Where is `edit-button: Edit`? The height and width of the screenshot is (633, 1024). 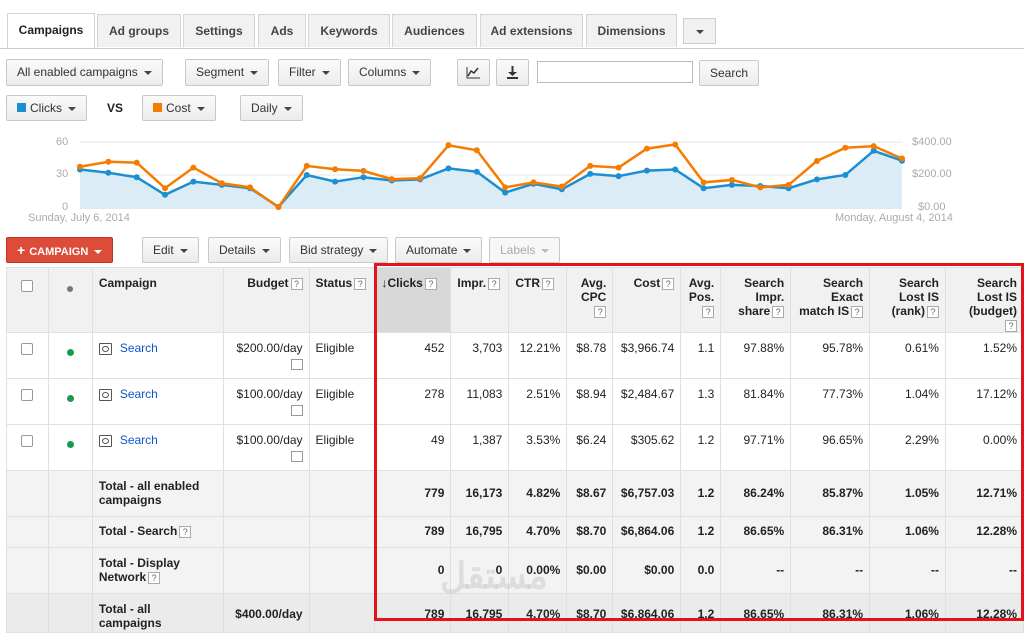
edit-button: Edit is located at coordinates (170, 250).